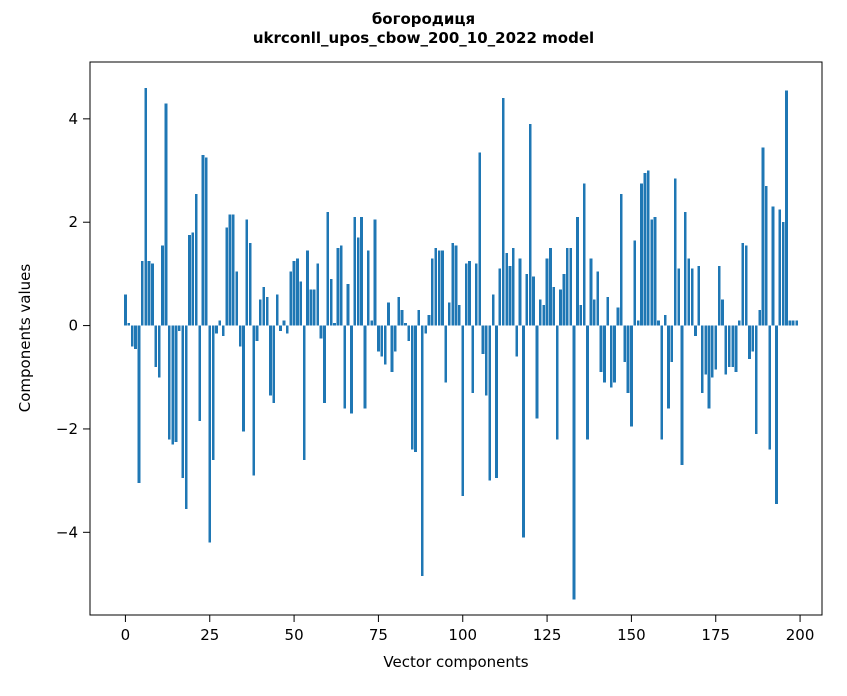  I want to click on y-tick-label: 2, so click(73, 222).